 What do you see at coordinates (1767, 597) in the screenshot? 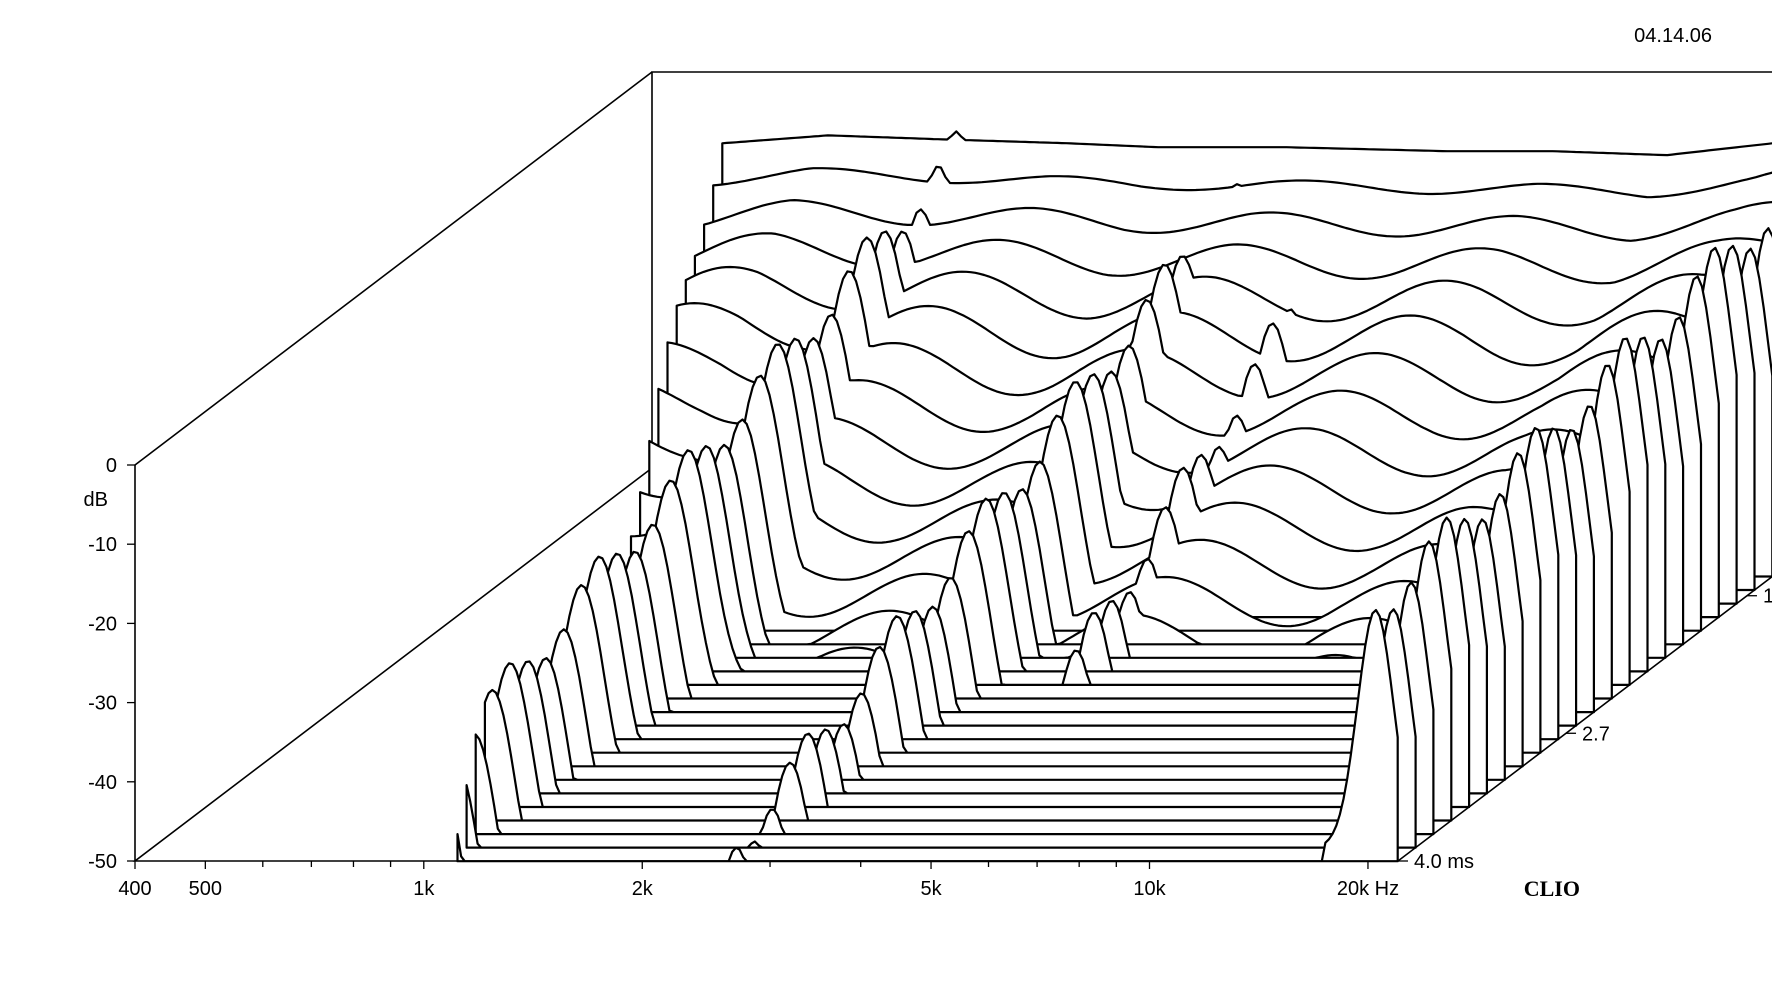
I see `z-tick-label: 1.3` at bounding box center [1767, 597].